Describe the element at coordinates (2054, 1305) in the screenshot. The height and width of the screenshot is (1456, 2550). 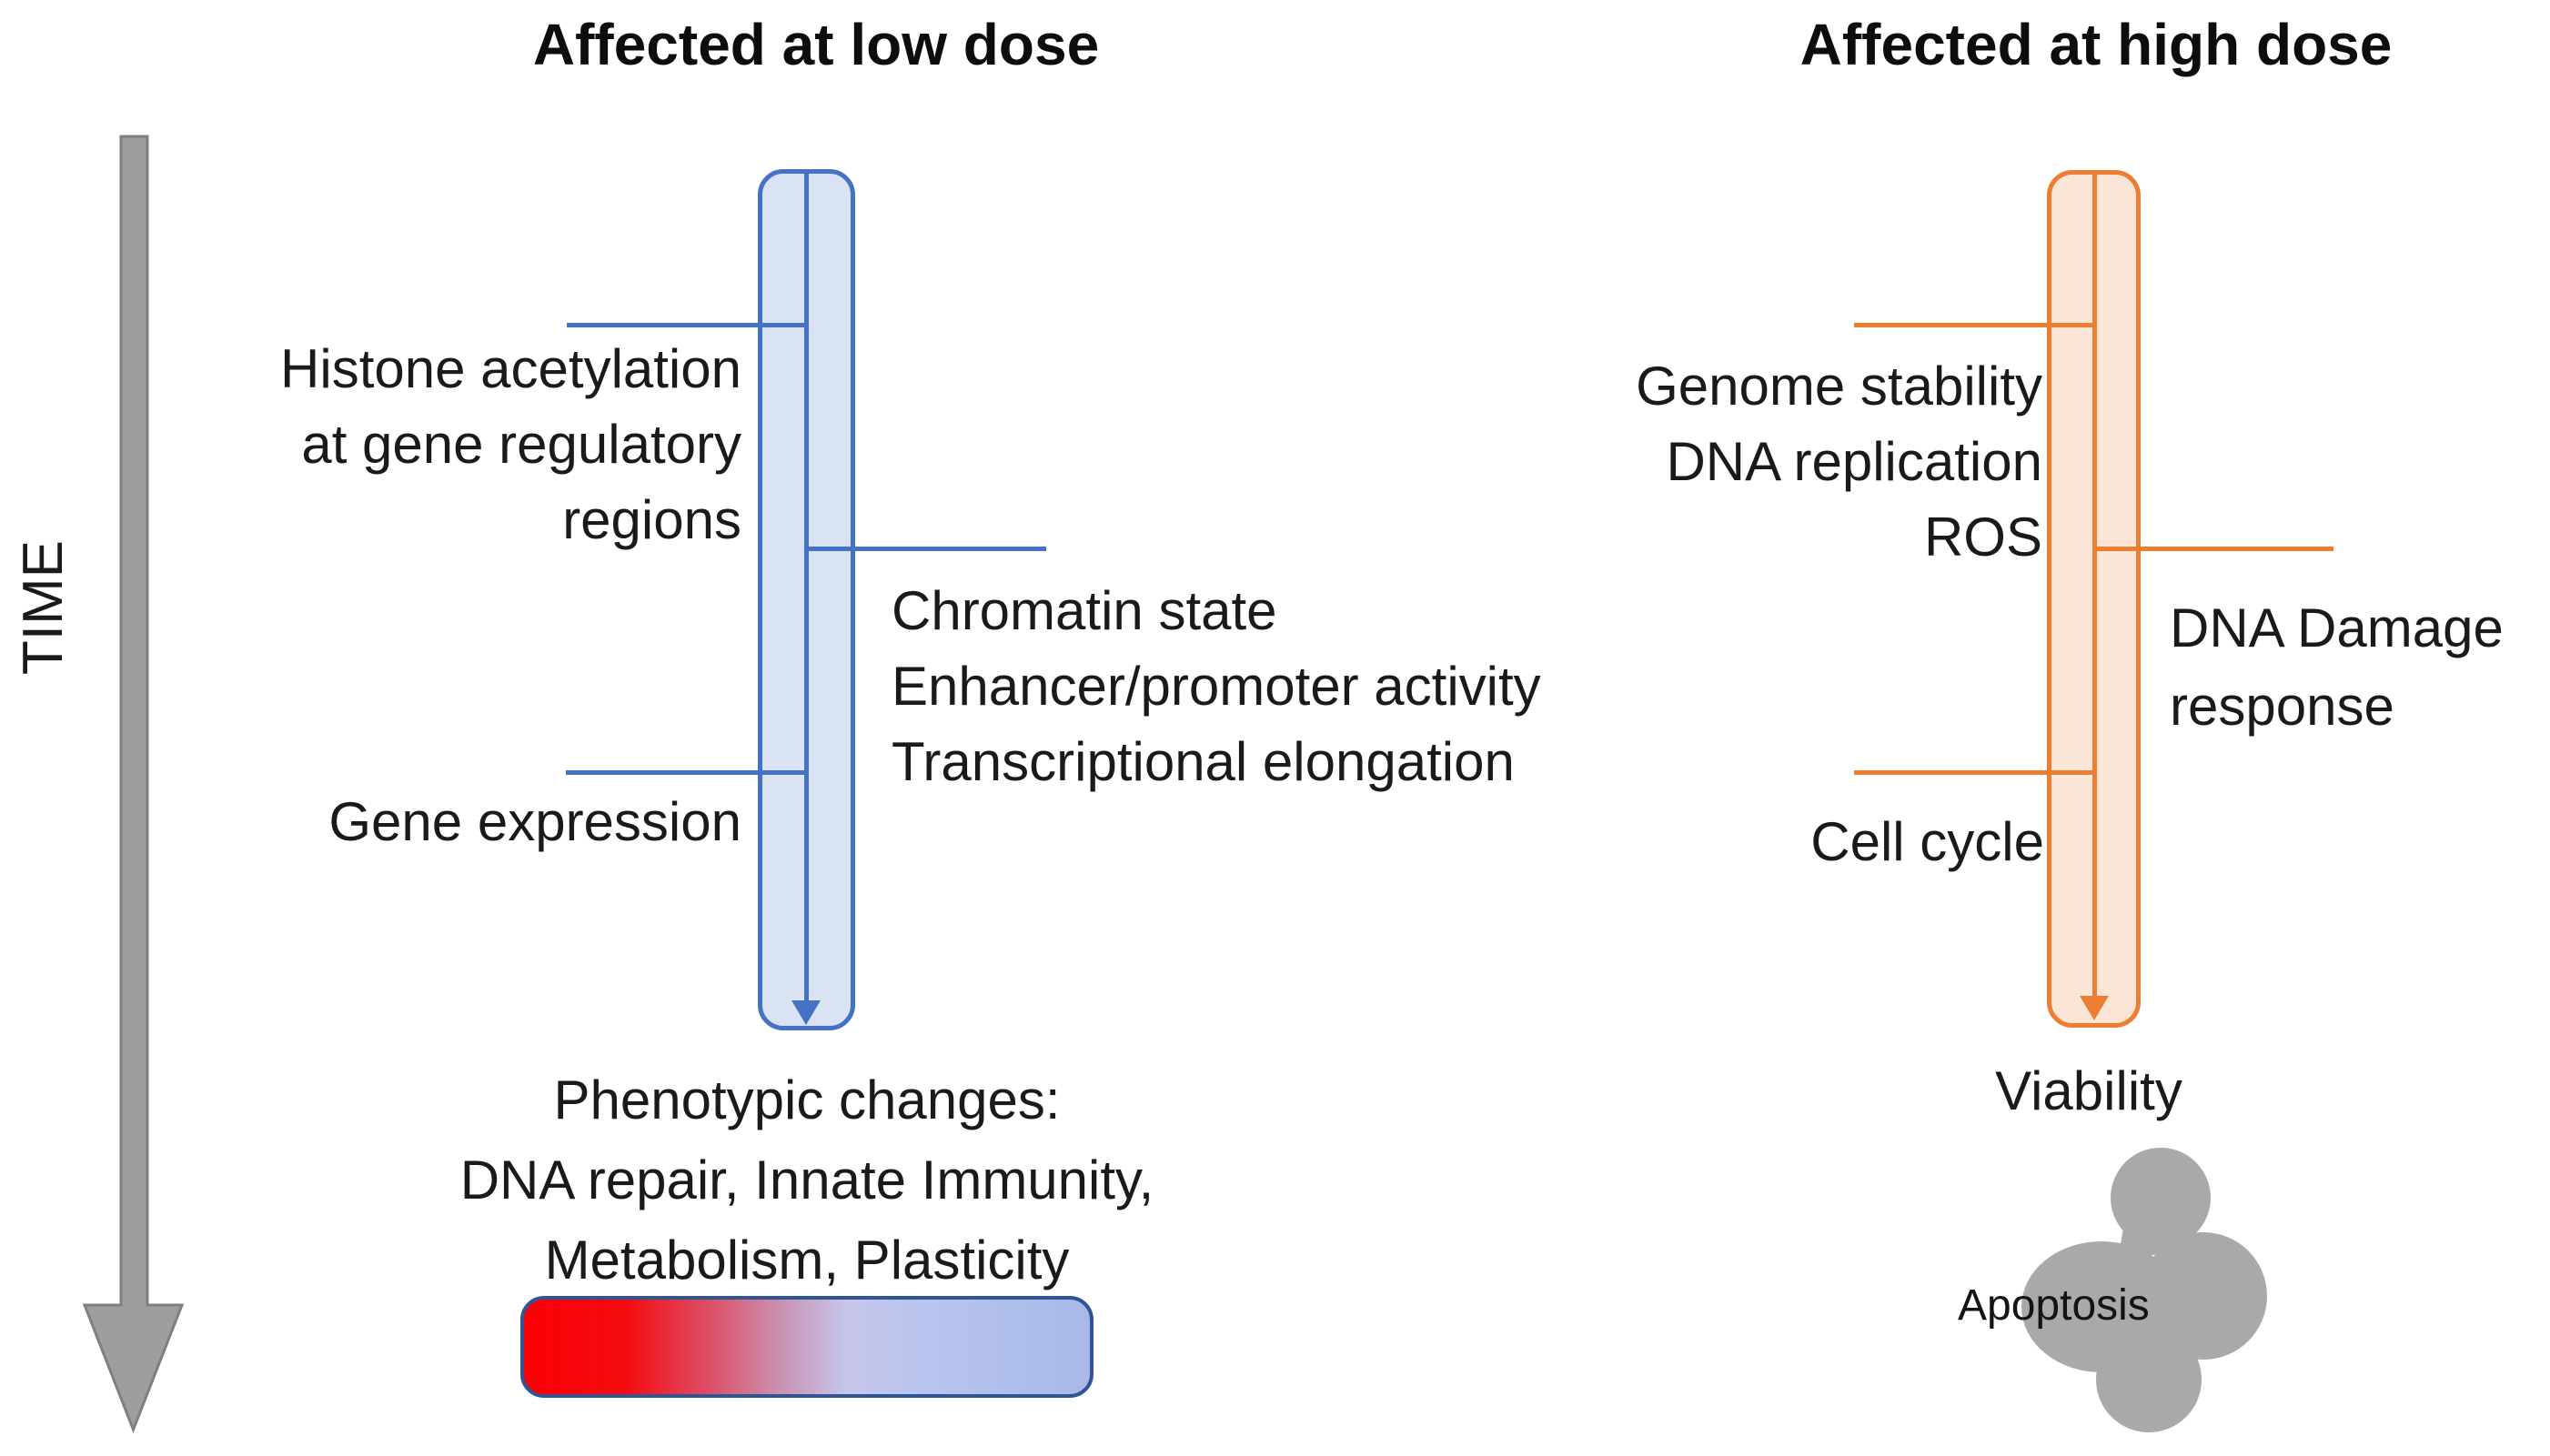
I see `label-apoptosis: Apoptosis` at that location.